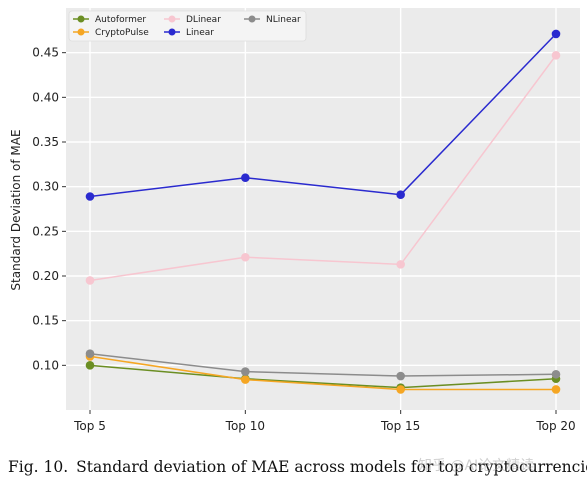  Describe the element at coordinates (45, 53) in the screenshot. I see `y-tick-label: 0.45` at that location.